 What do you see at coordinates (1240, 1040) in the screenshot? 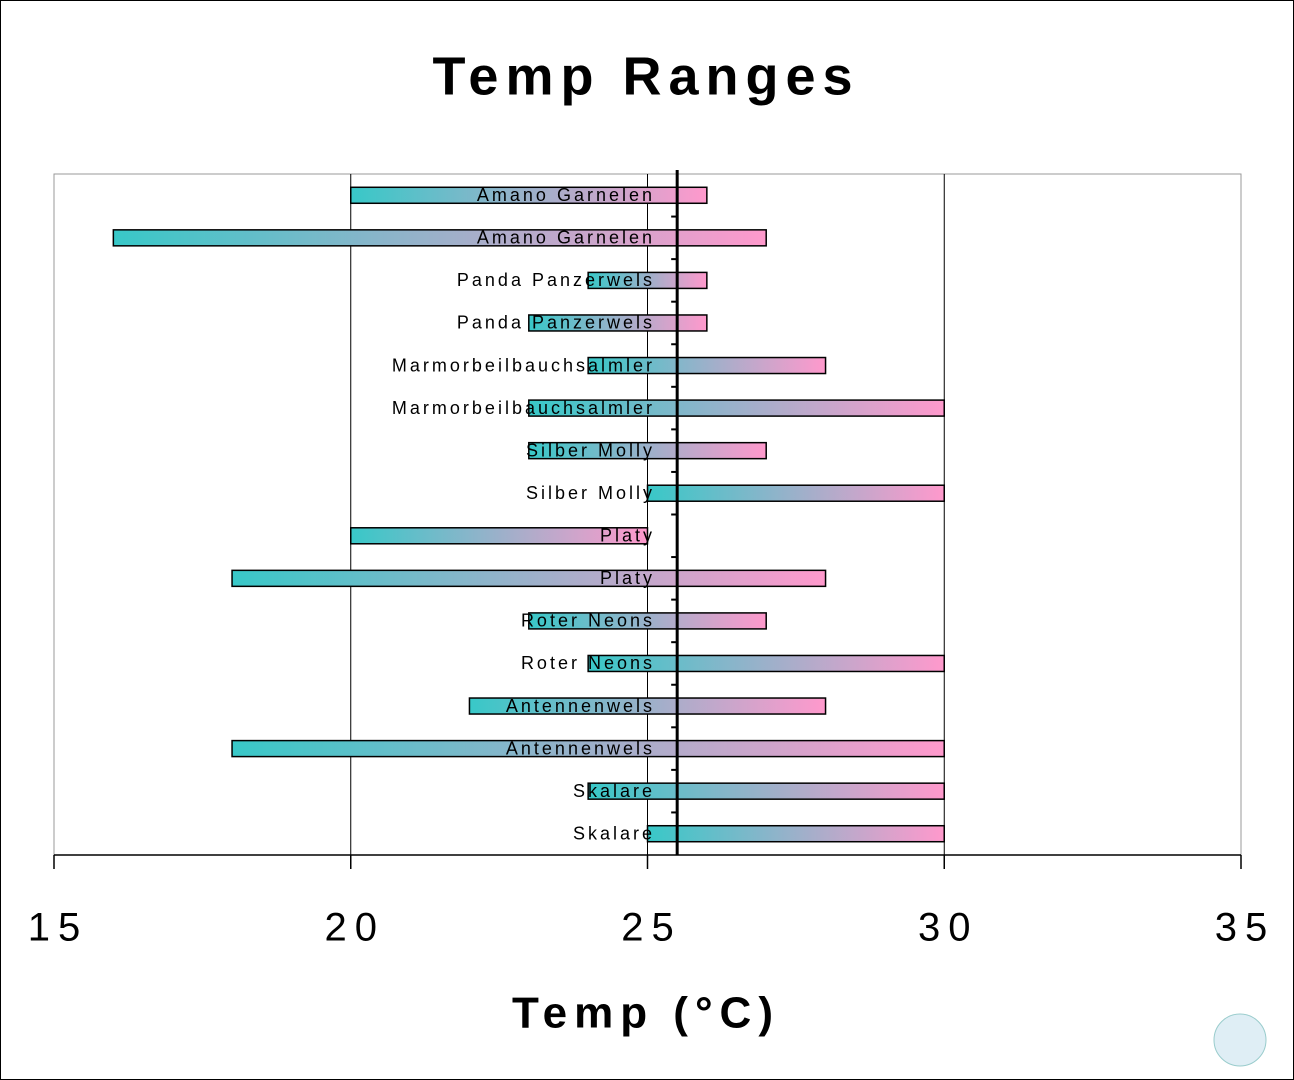
I see `logo` at bounding box center [1240, 1040].